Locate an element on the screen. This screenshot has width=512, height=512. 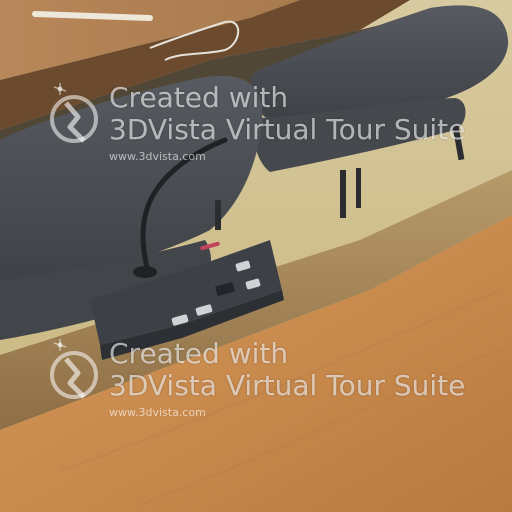
cable is located at coordinates (194, 40).